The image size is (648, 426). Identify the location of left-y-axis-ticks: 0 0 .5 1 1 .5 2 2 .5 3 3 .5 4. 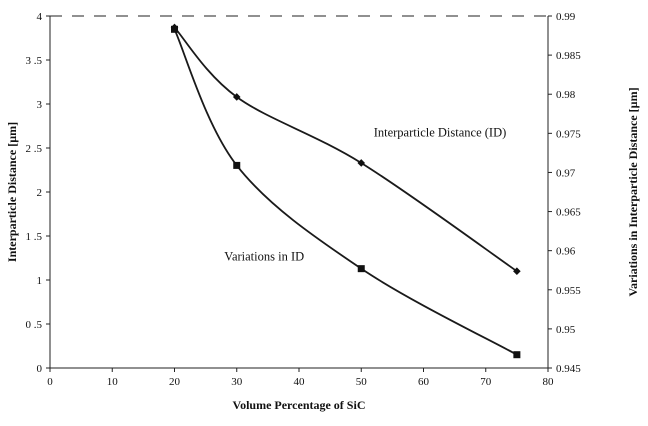
(38, 193).